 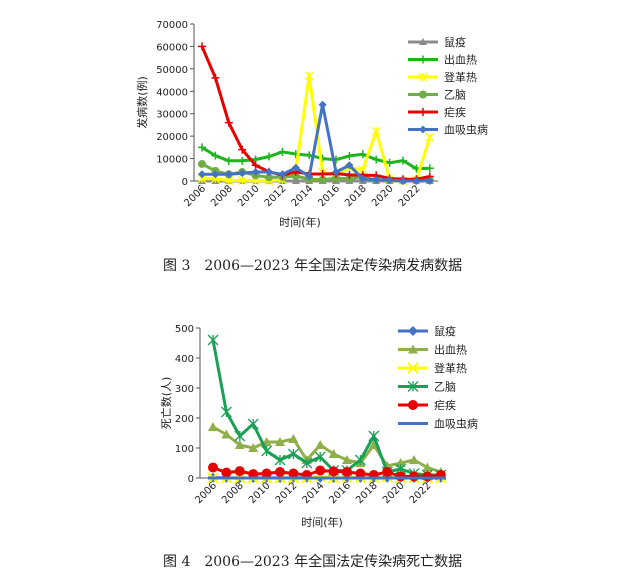 I want to click on legend-label-登革热: 登革热, so click(x=460, y=77).